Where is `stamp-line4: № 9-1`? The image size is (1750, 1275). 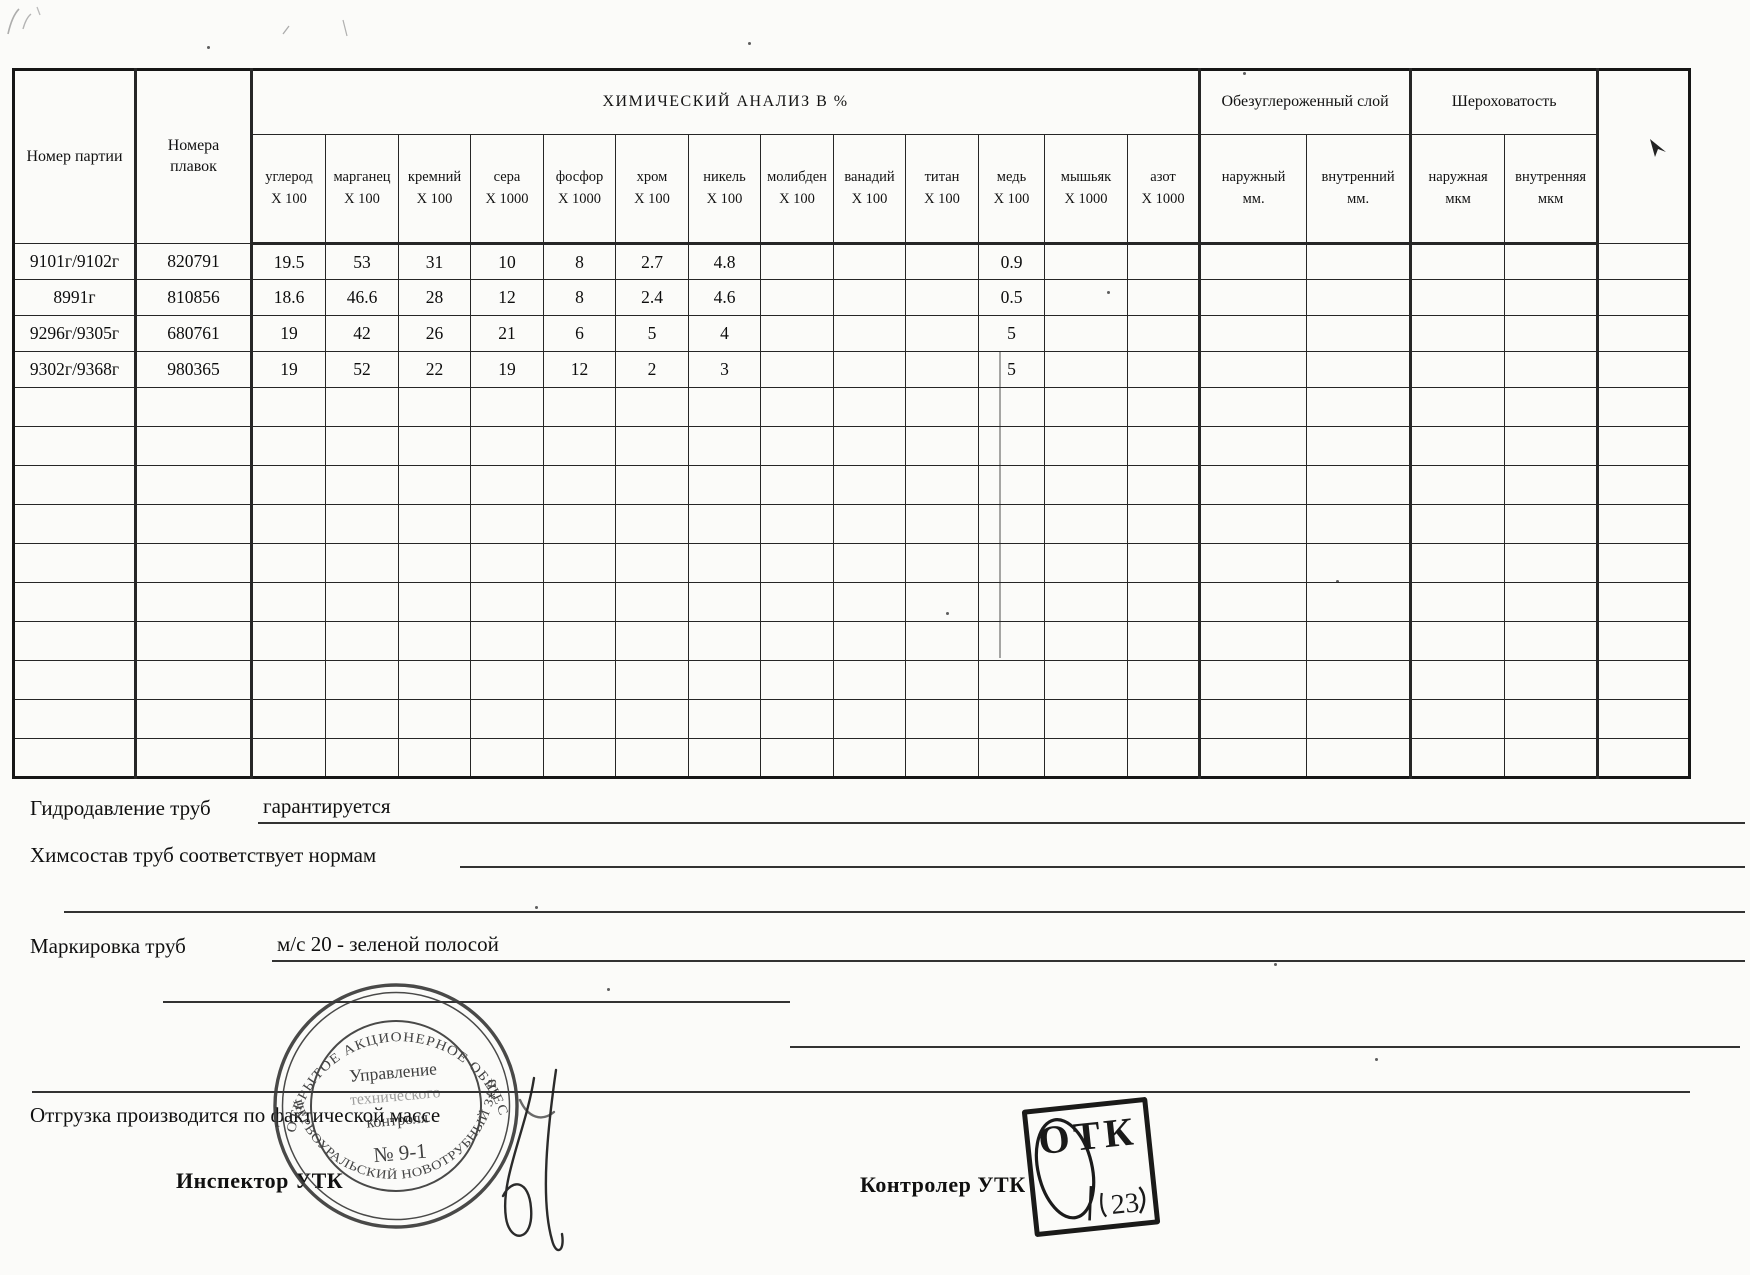
stamp-line4: № 9-1 is located at coordinates (400, 1153).